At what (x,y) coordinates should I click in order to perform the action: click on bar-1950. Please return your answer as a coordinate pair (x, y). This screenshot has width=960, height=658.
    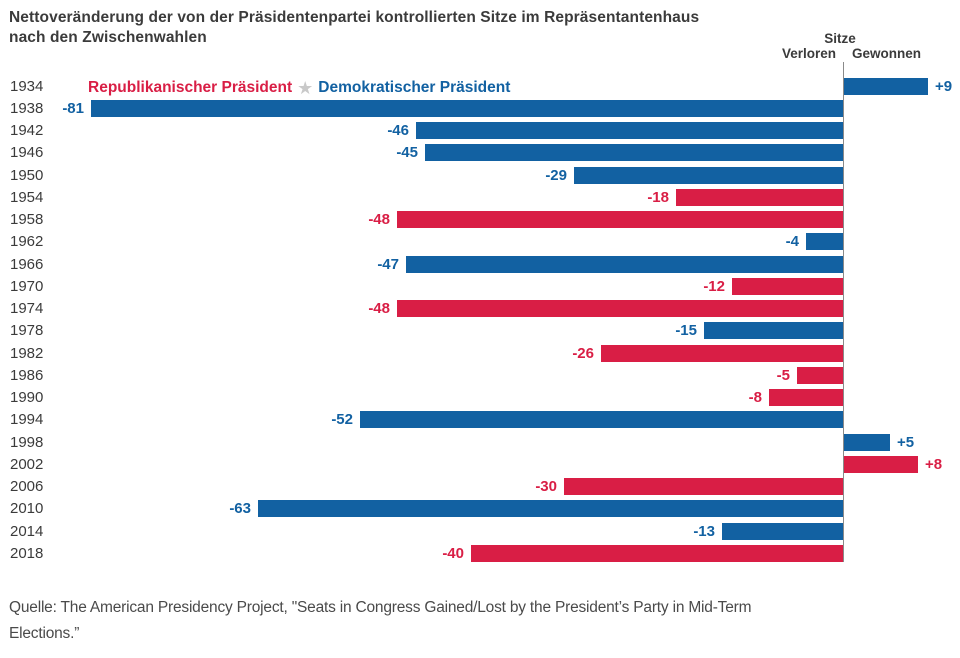
    Looking at the image, I should click on (708, 175).